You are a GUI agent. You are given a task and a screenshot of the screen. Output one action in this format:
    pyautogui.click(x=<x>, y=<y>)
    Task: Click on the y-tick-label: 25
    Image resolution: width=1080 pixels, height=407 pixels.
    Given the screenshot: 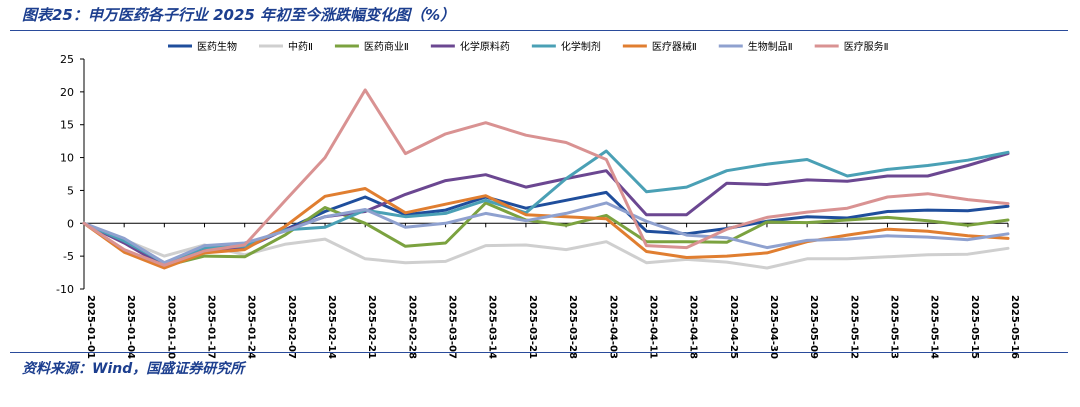 What is the action you would take?
    pyautogui.click(x=67, y=59)
    